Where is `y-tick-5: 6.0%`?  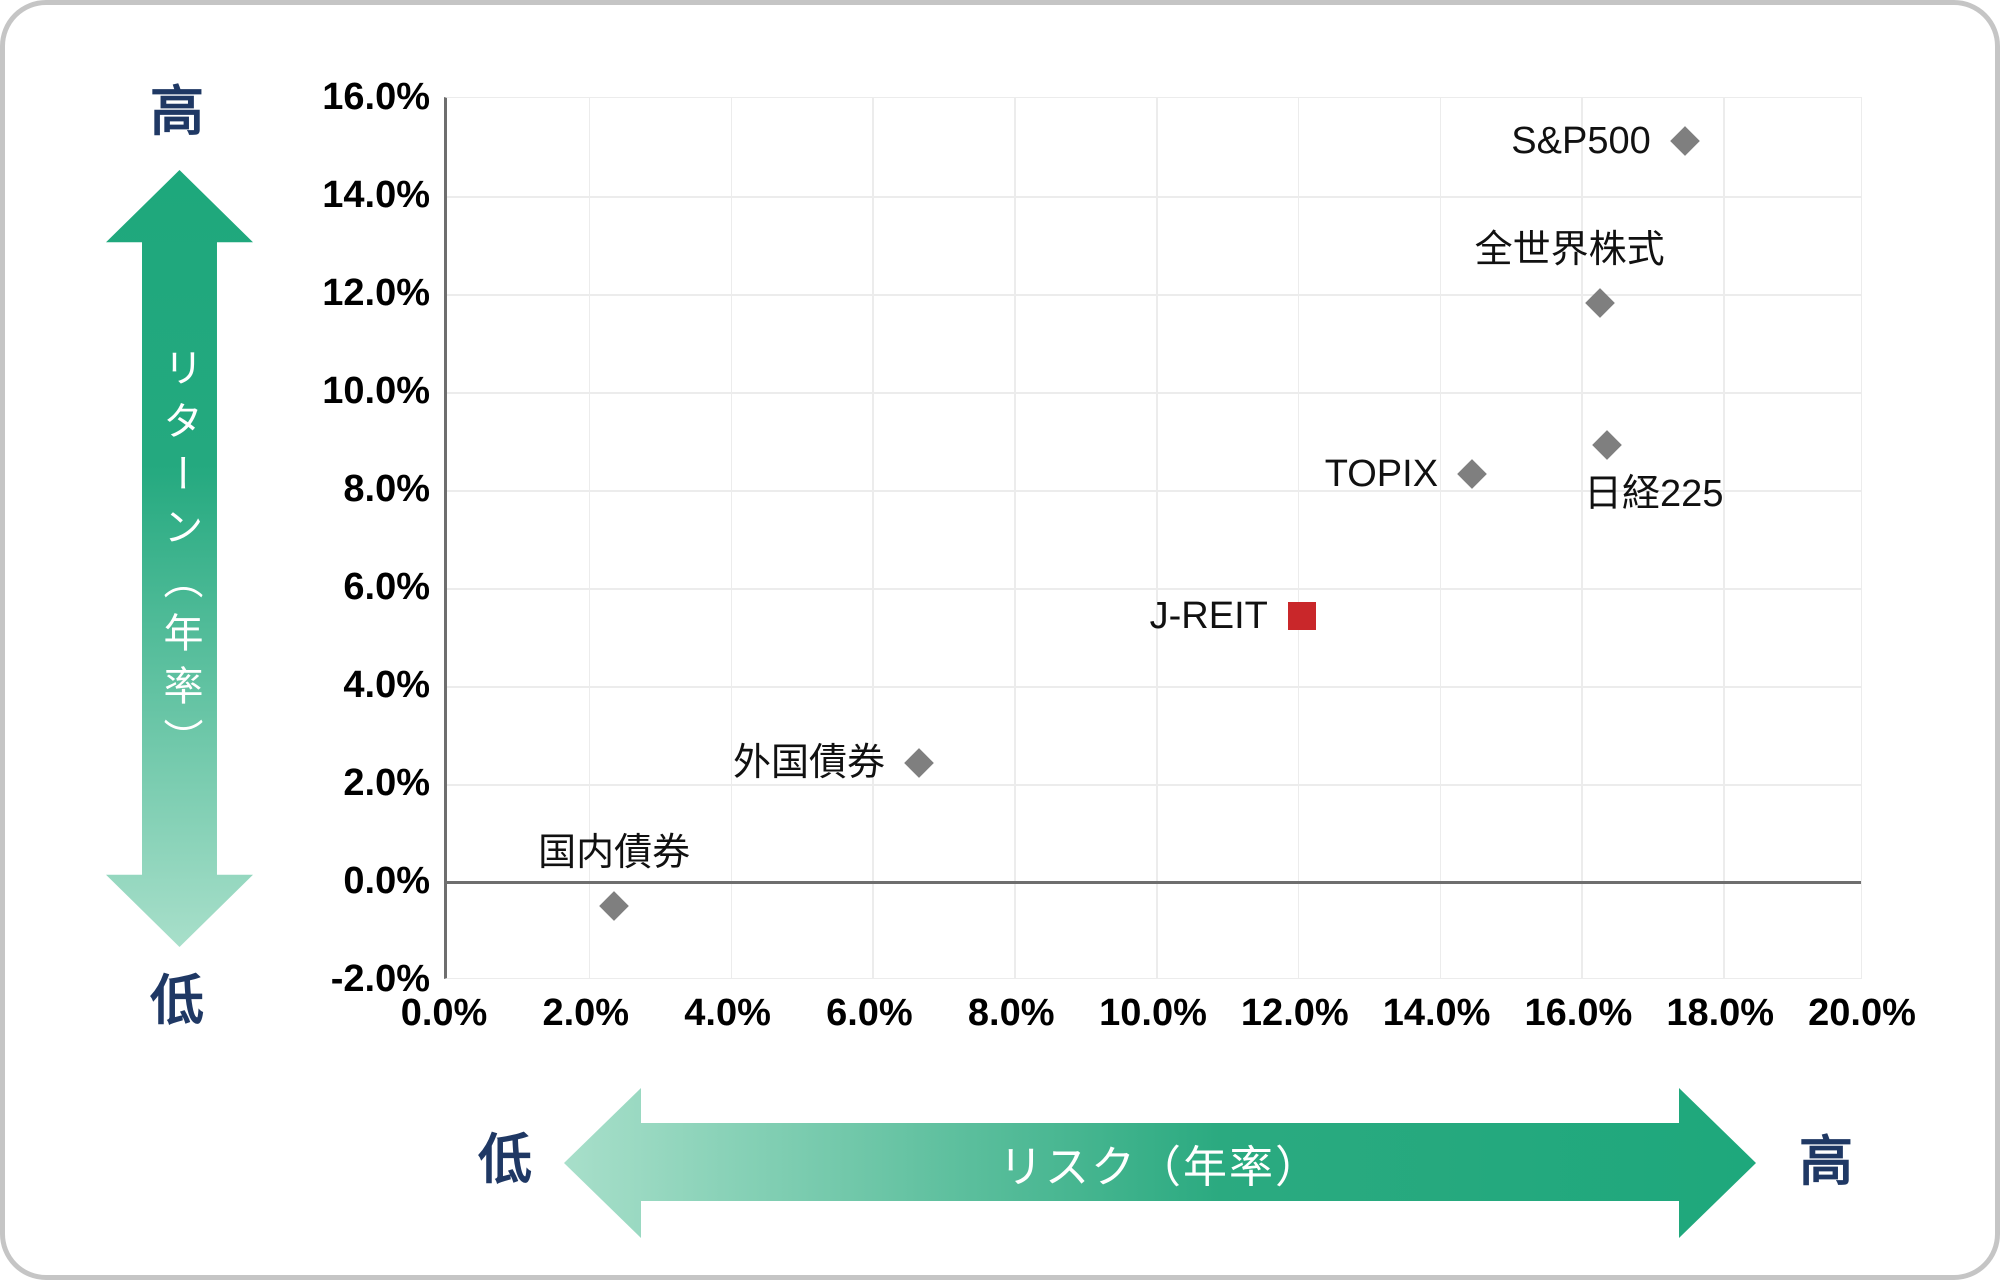
y-tick-5: 6.0% is located at coordinates (386, 587).